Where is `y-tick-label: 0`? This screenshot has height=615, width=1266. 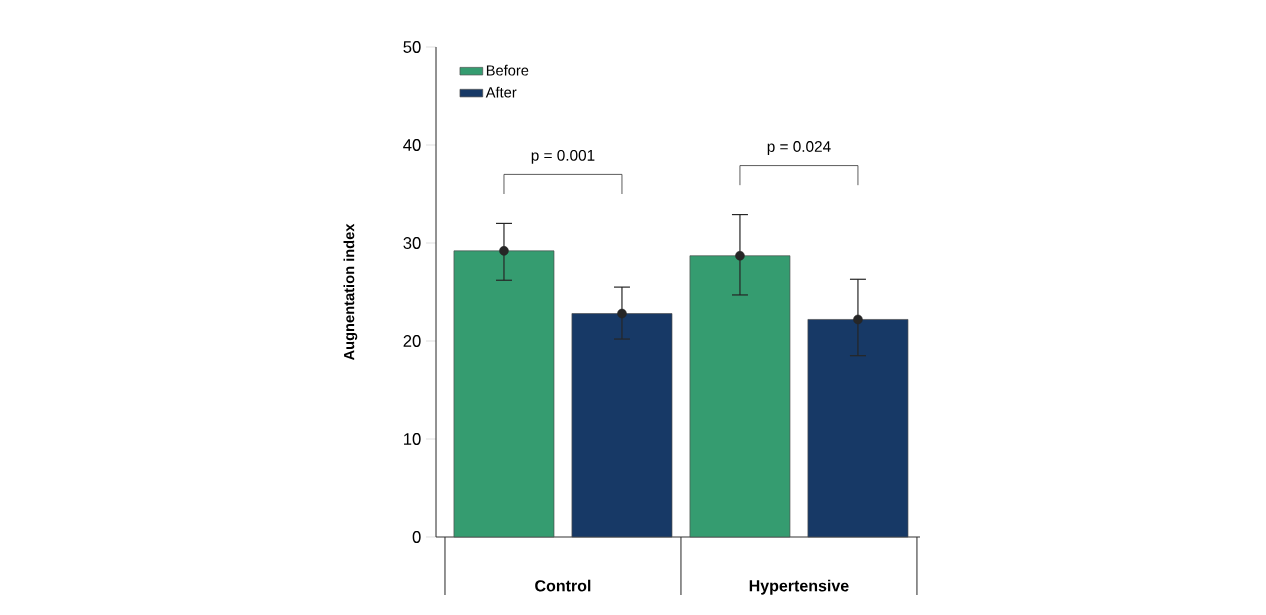
y-tick-label: 0 is located at coordinates (416, 537).